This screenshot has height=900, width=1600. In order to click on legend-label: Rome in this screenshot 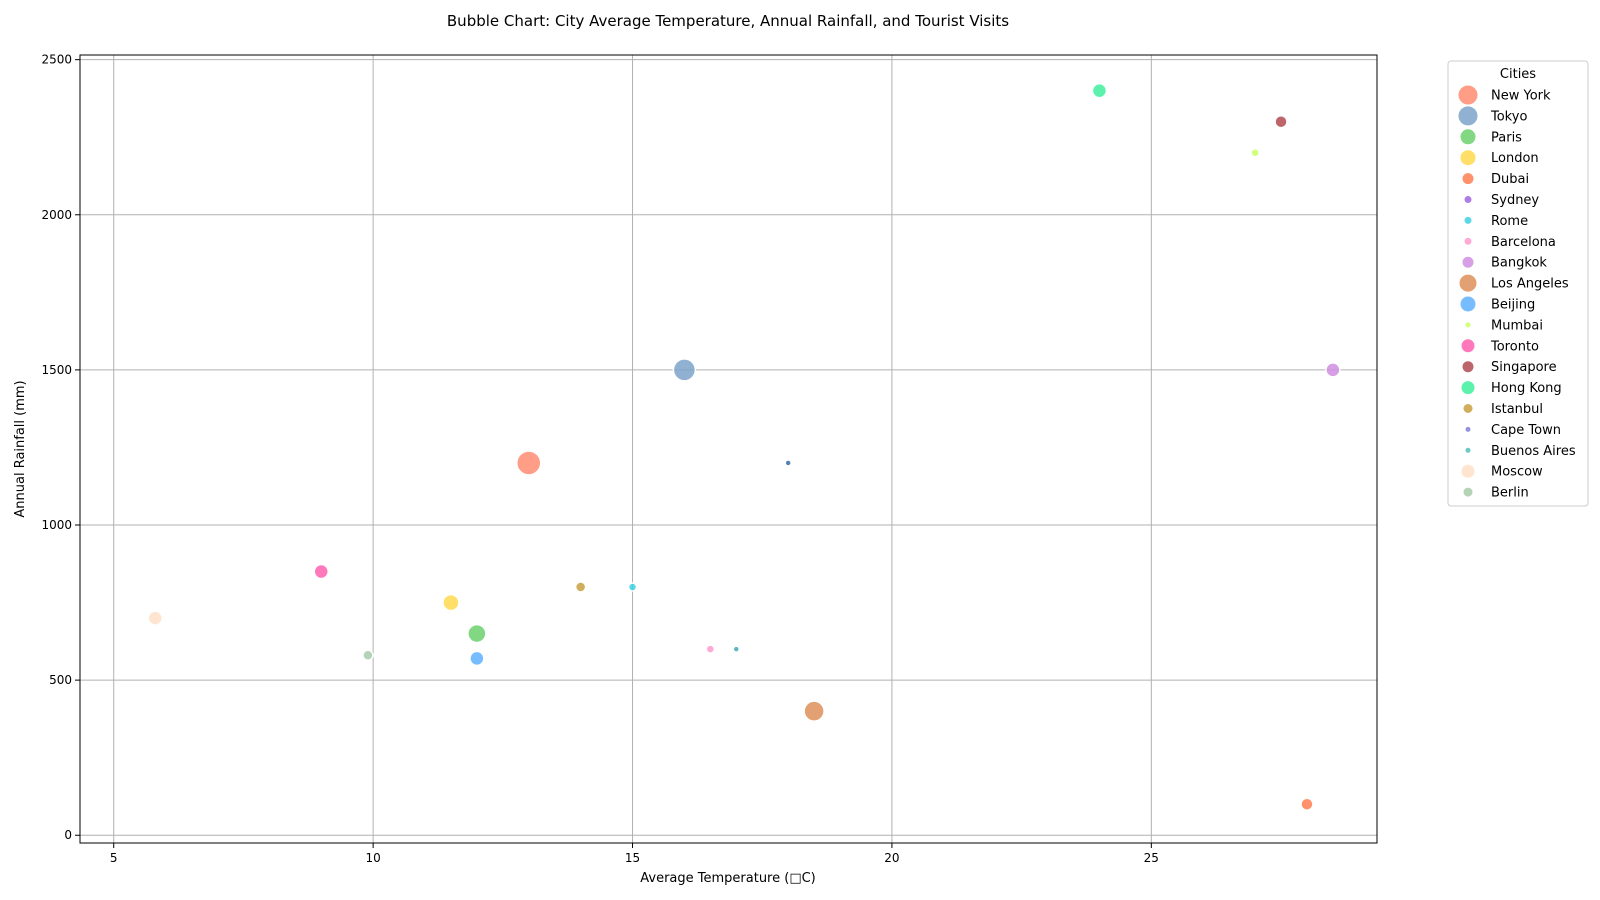, I will do `click(1509, 221)`.